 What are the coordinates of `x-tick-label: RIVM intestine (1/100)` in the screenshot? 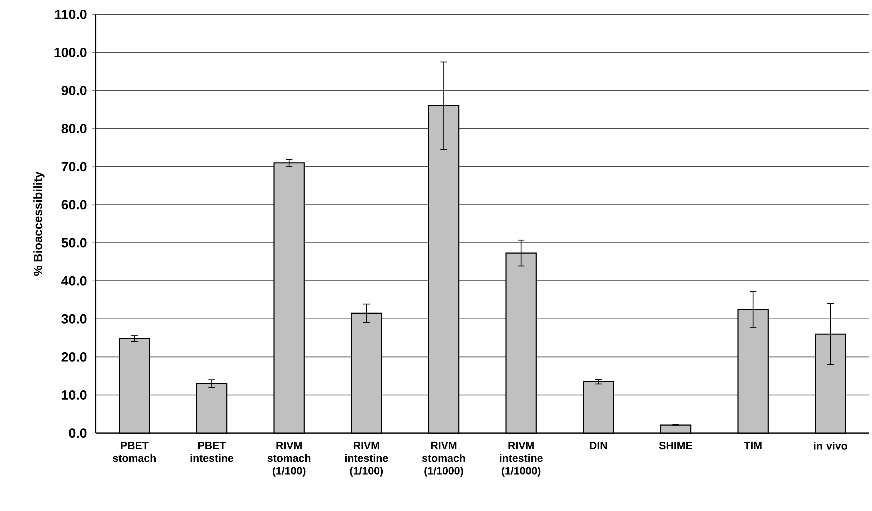 It's located at (366, 460).